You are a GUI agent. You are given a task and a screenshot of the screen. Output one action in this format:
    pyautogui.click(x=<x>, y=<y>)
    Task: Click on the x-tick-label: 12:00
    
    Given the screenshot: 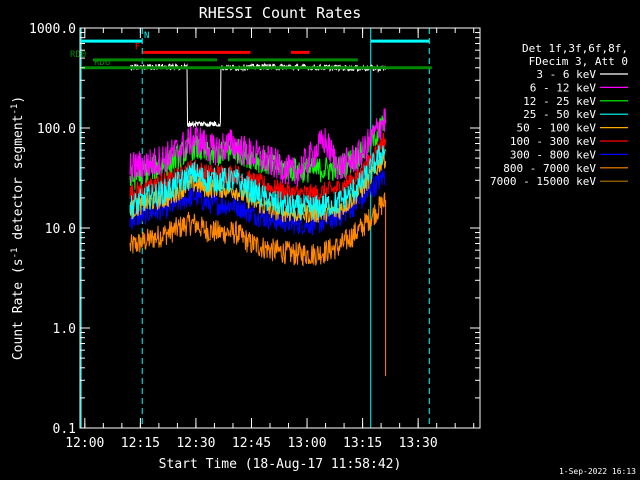 What is the action you would take?
    pyautogui.click(x=84, y=443)
    